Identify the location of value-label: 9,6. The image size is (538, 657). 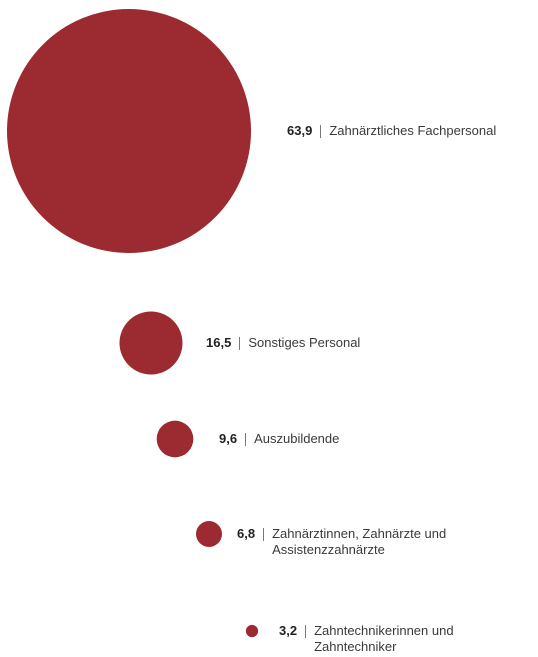
(228, 438).